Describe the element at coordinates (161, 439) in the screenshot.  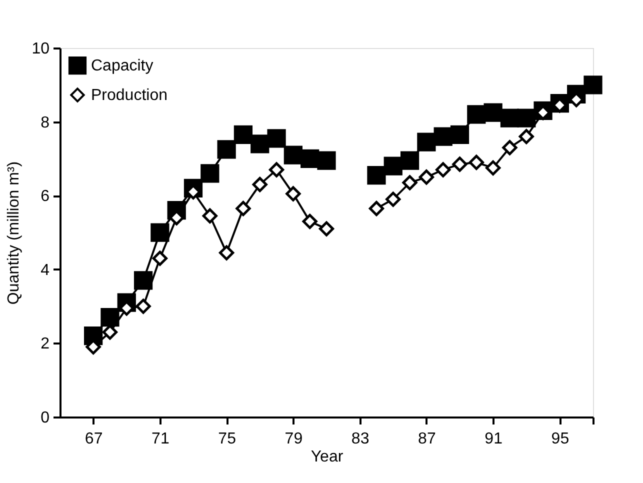
I see `x-tick-label: 71` at that location.